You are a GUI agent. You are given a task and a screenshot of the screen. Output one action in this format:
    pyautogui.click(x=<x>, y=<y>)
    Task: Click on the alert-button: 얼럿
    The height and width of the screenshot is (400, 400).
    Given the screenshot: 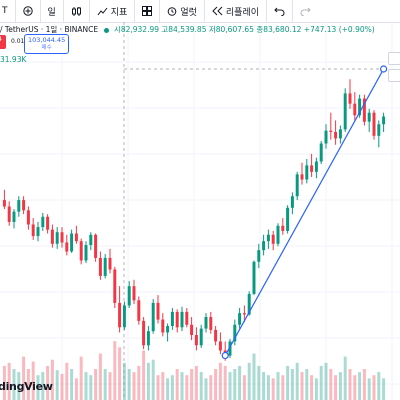 What is the action you would take?
    pyautogui.click(x=181, y=11)
    